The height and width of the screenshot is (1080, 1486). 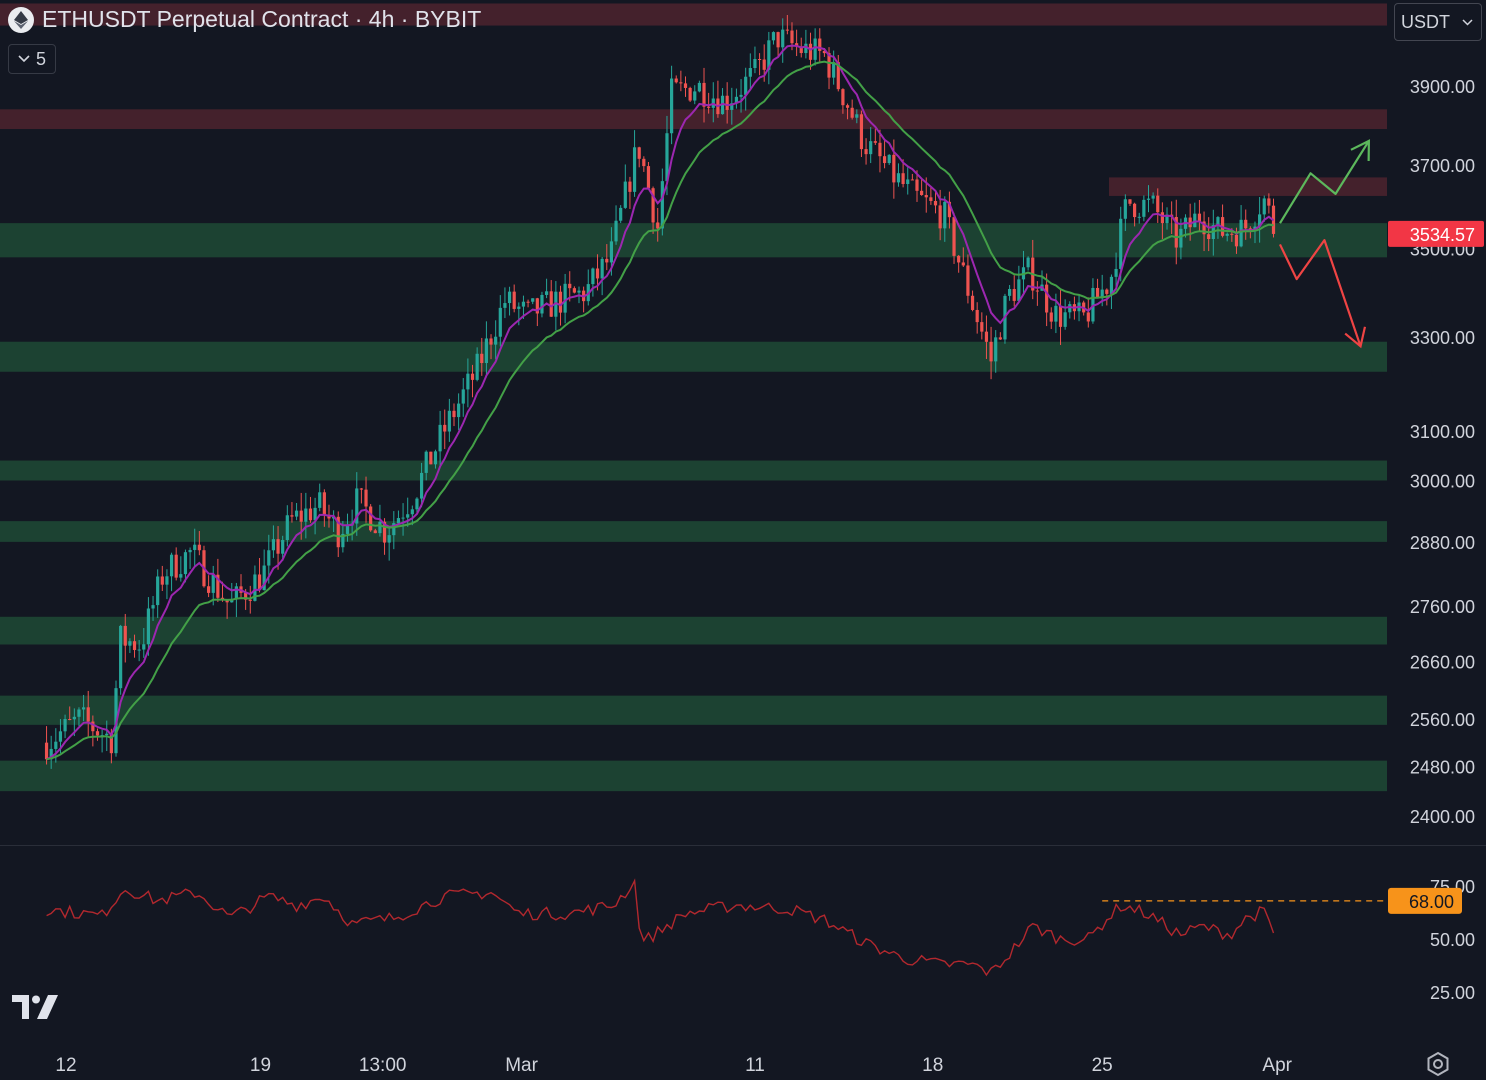 What do you see at coordinates (1442, 720) in the screenshot?
I see `price-tick-label: 2560.00` at bounding box center [1442, 720].